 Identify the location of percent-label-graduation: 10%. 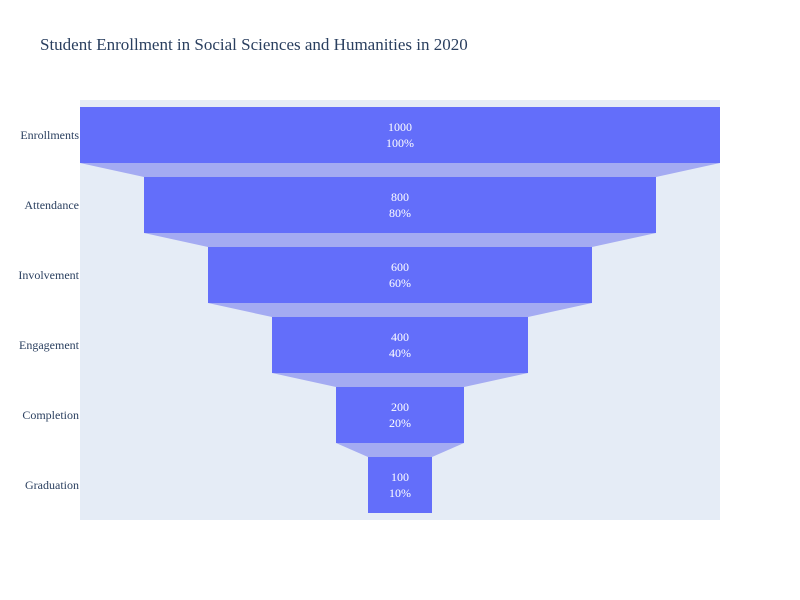
(400, 493).